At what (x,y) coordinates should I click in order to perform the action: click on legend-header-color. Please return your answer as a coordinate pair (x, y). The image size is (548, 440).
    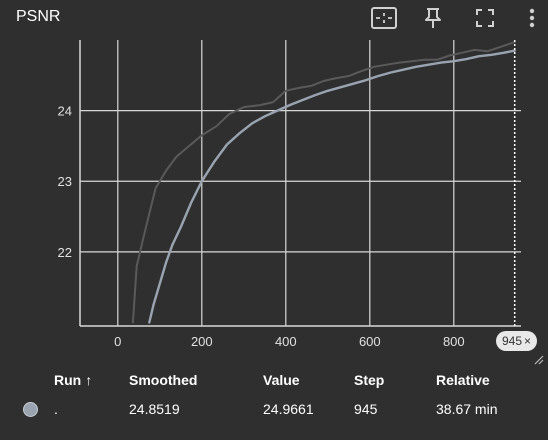
    Looking at the image, I should click on (27, 380).